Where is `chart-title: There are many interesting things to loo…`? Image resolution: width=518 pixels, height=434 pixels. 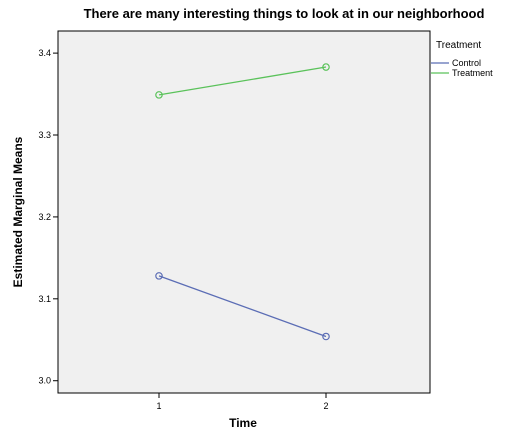 chart-title: There are many interesting things to loo… is located at coordinates (284, 13).